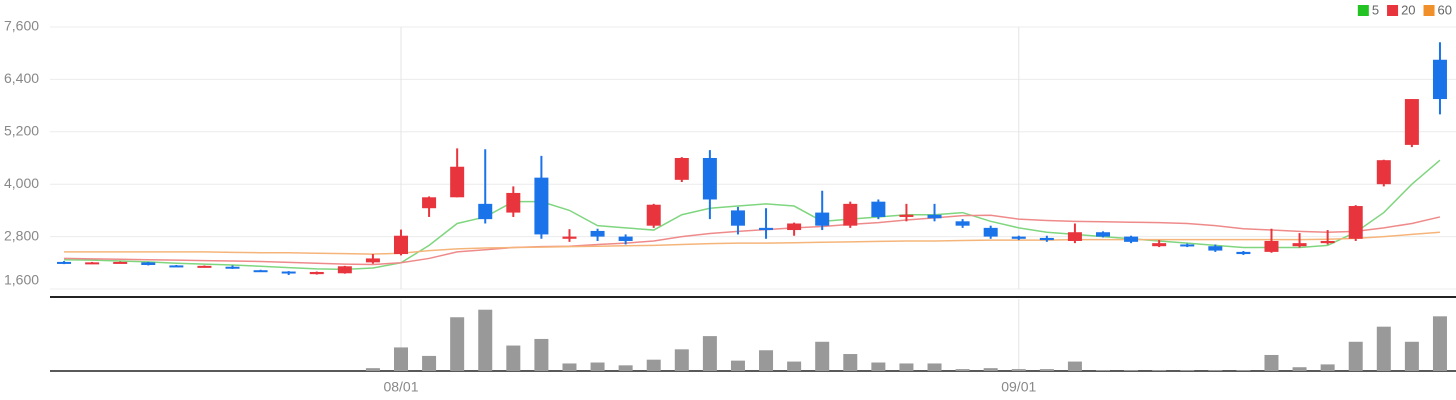 The width and height of the screenshot is (1456, 400). I want to click on y-tick-label: 7,600, so click(21, 26).